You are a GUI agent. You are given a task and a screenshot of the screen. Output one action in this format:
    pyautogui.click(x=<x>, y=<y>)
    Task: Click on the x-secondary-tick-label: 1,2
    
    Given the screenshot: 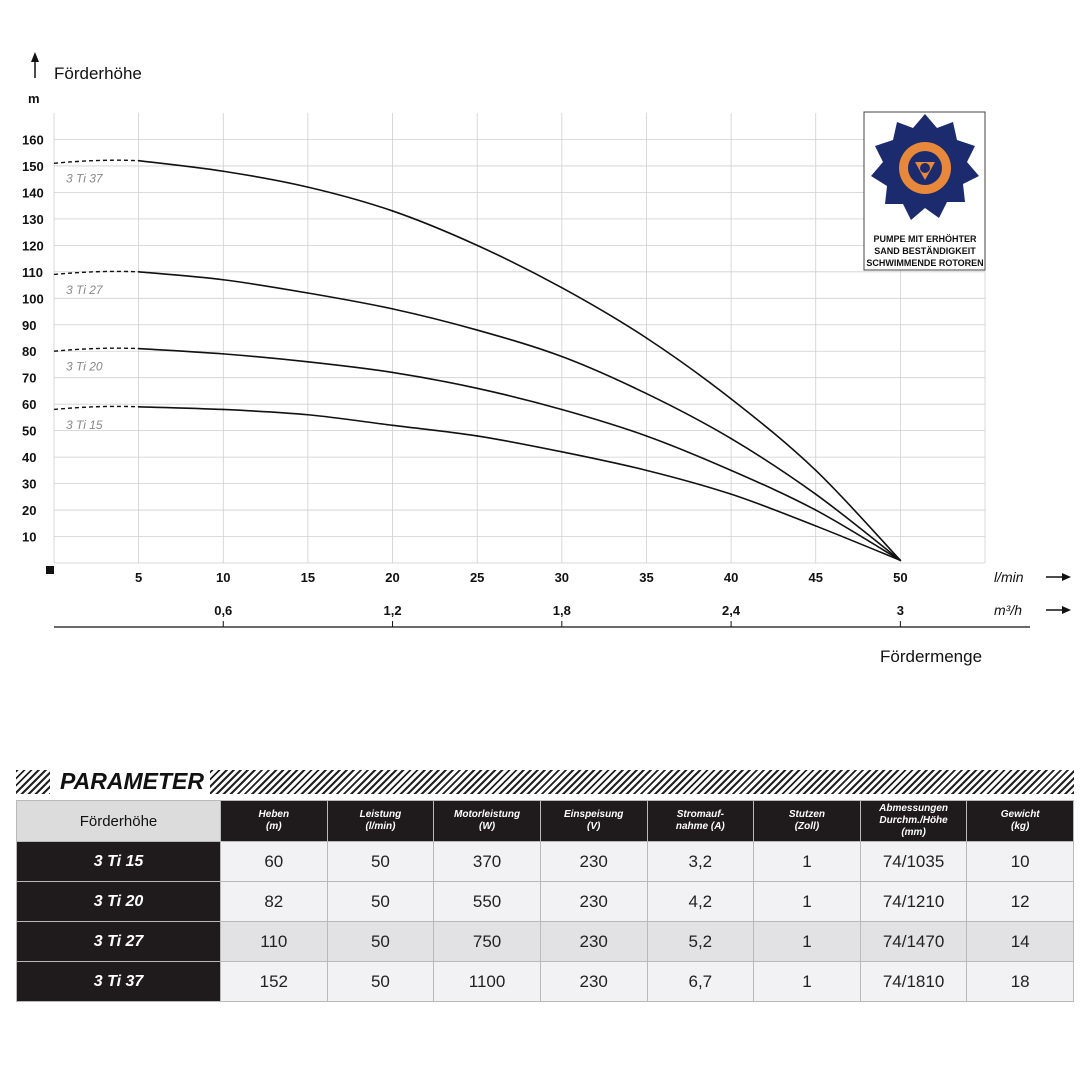 What is the action you would take?
    pyautogui.click(x=393, y=610)
    